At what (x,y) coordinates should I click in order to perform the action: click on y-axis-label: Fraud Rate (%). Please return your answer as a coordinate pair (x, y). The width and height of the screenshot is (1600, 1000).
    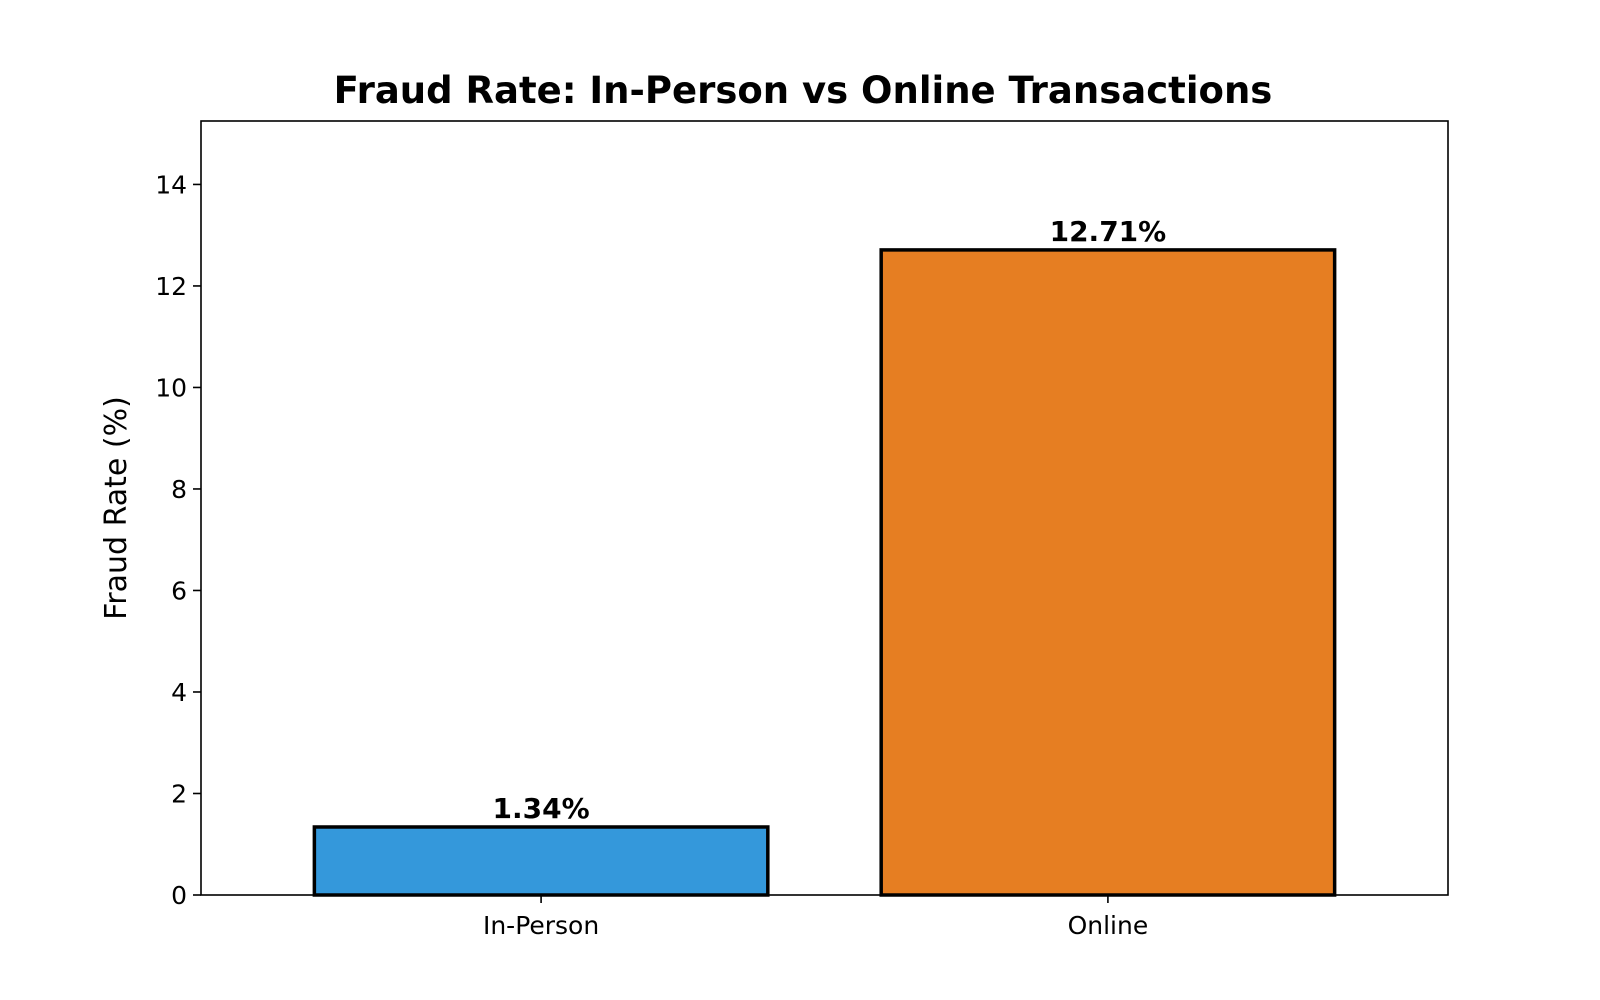
    Looking at the image, I should click on (116, 508).